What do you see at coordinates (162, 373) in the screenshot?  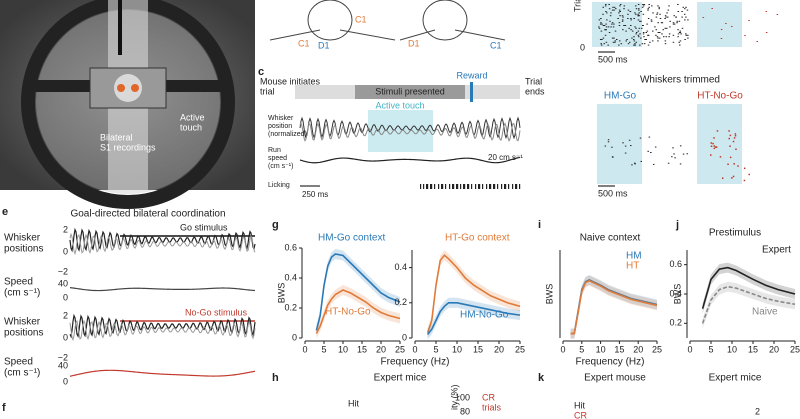 I see `trace` at bounding box center [162, 373].